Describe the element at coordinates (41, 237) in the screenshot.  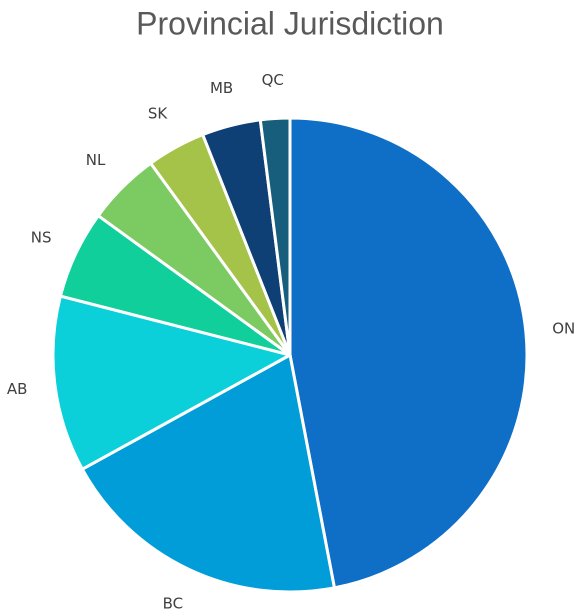
I see `slice-label: NS` at that location.